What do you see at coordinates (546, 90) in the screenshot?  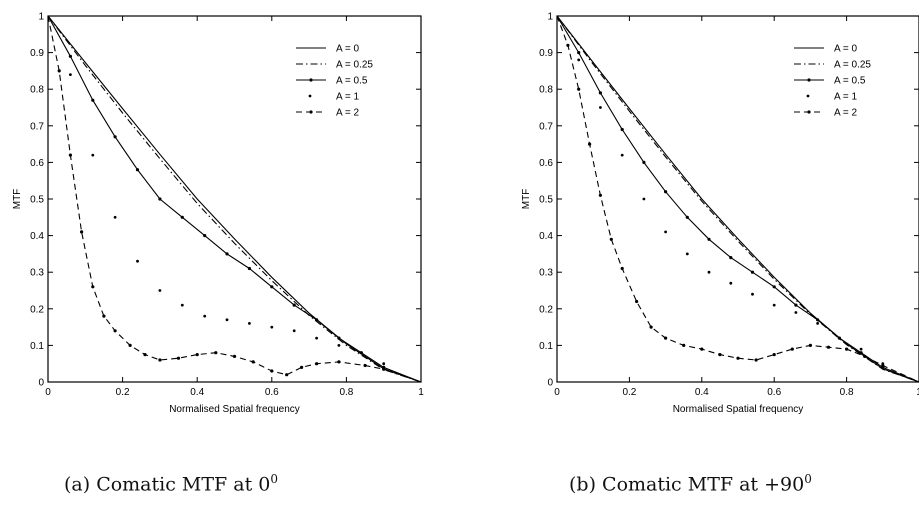 I see `y-tick-label: 0.8` at bounding box center [546, 90].